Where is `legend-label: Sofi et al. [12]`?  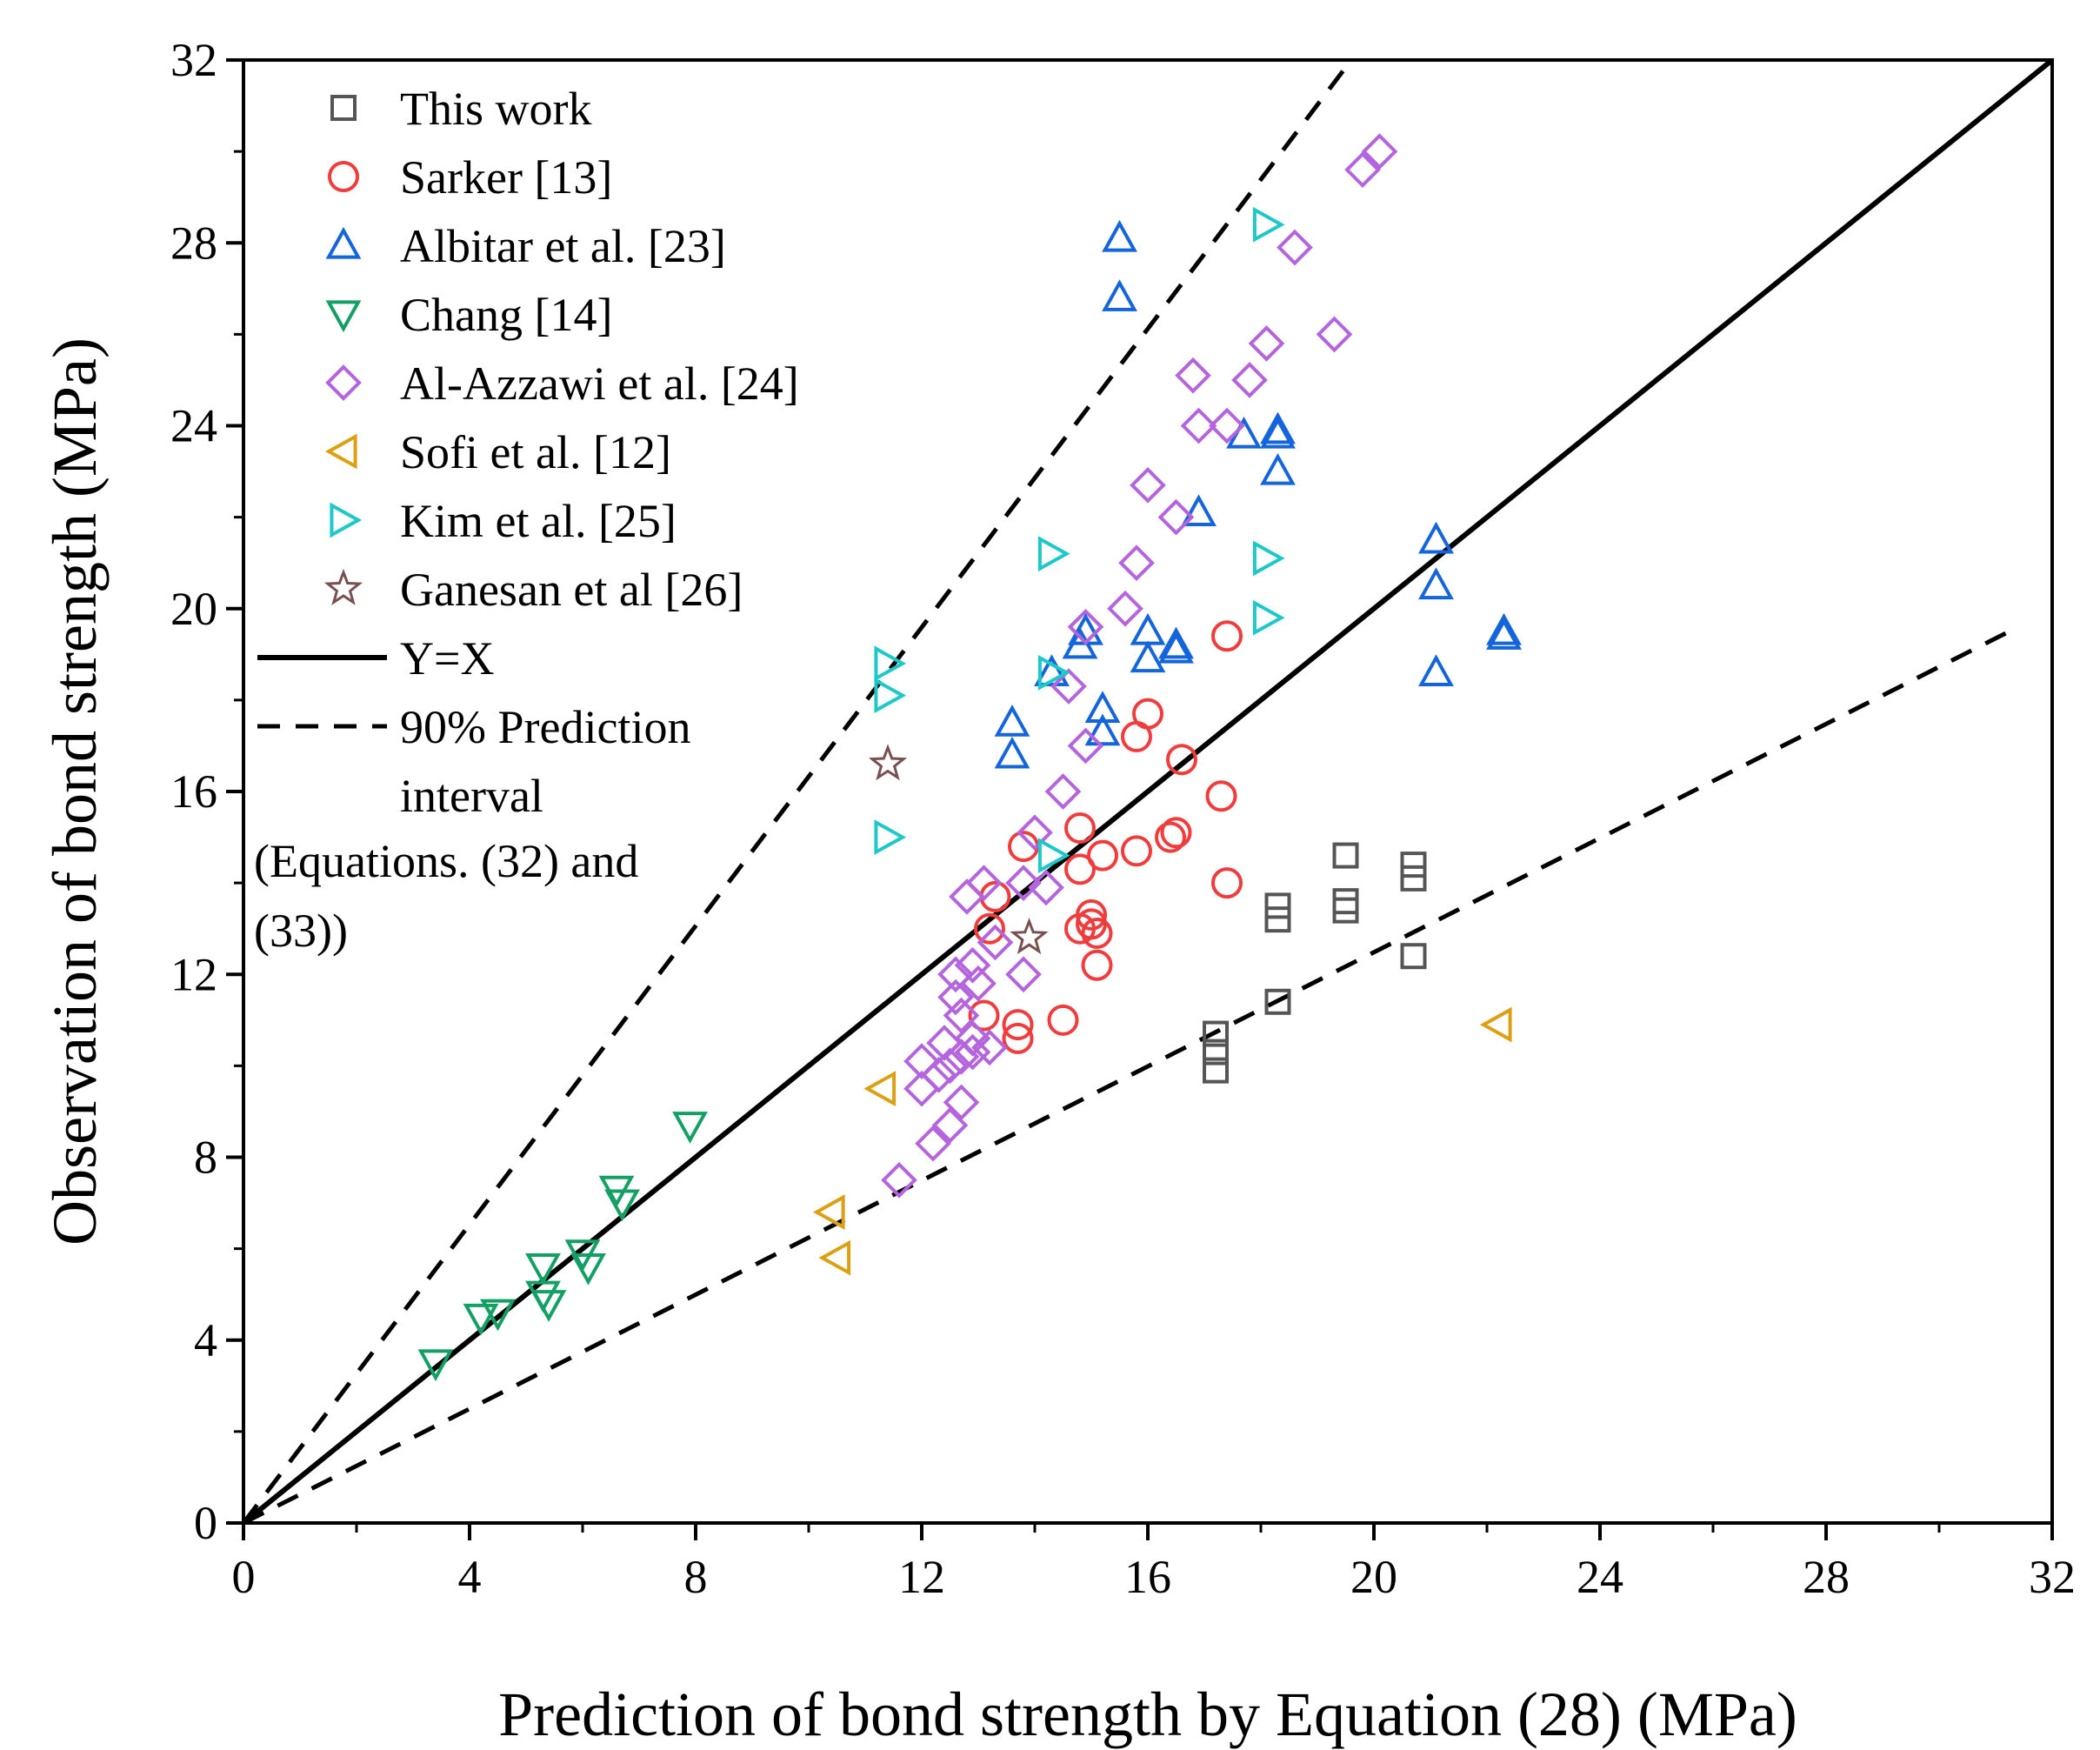
legend-label: Sofi et al. [12] is located at coordinates (535, 452).